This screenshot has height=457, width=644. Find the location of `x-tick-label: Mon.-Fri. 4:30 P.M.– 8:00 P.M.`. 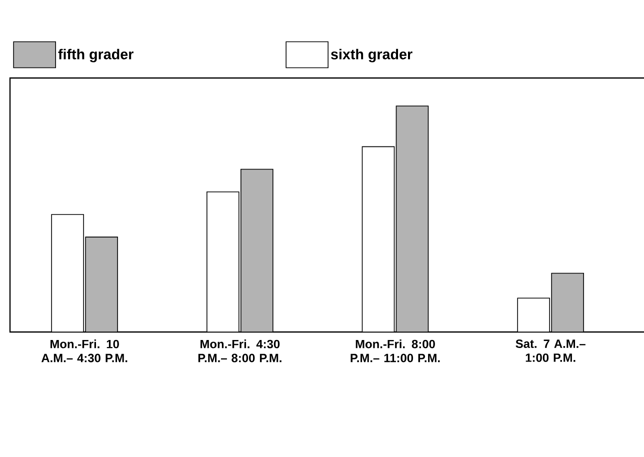

x-tick-label: Mon.-Fri. 4:30 P.M.– 8:00 P.M. is located at coordinates (240, 351).